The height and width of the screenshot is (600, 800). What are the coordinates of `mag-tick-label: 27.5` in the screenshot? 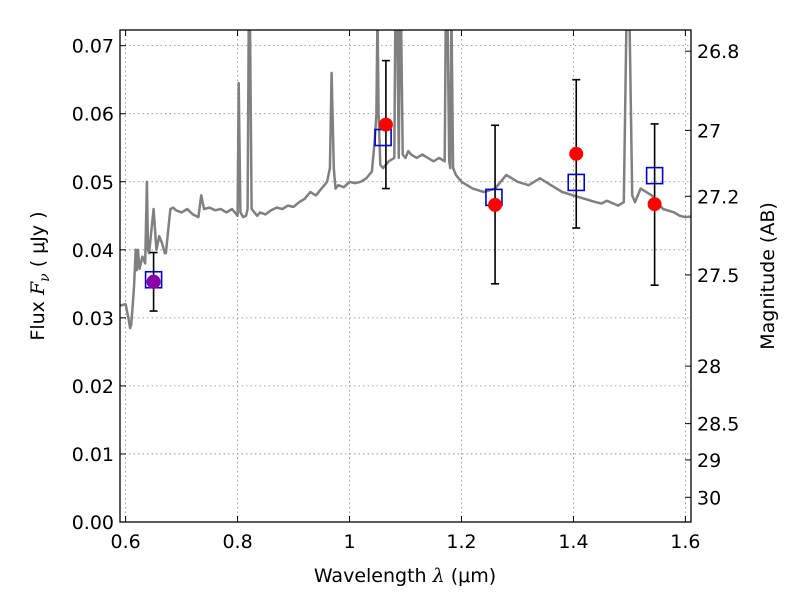 It's located at (718, 276).